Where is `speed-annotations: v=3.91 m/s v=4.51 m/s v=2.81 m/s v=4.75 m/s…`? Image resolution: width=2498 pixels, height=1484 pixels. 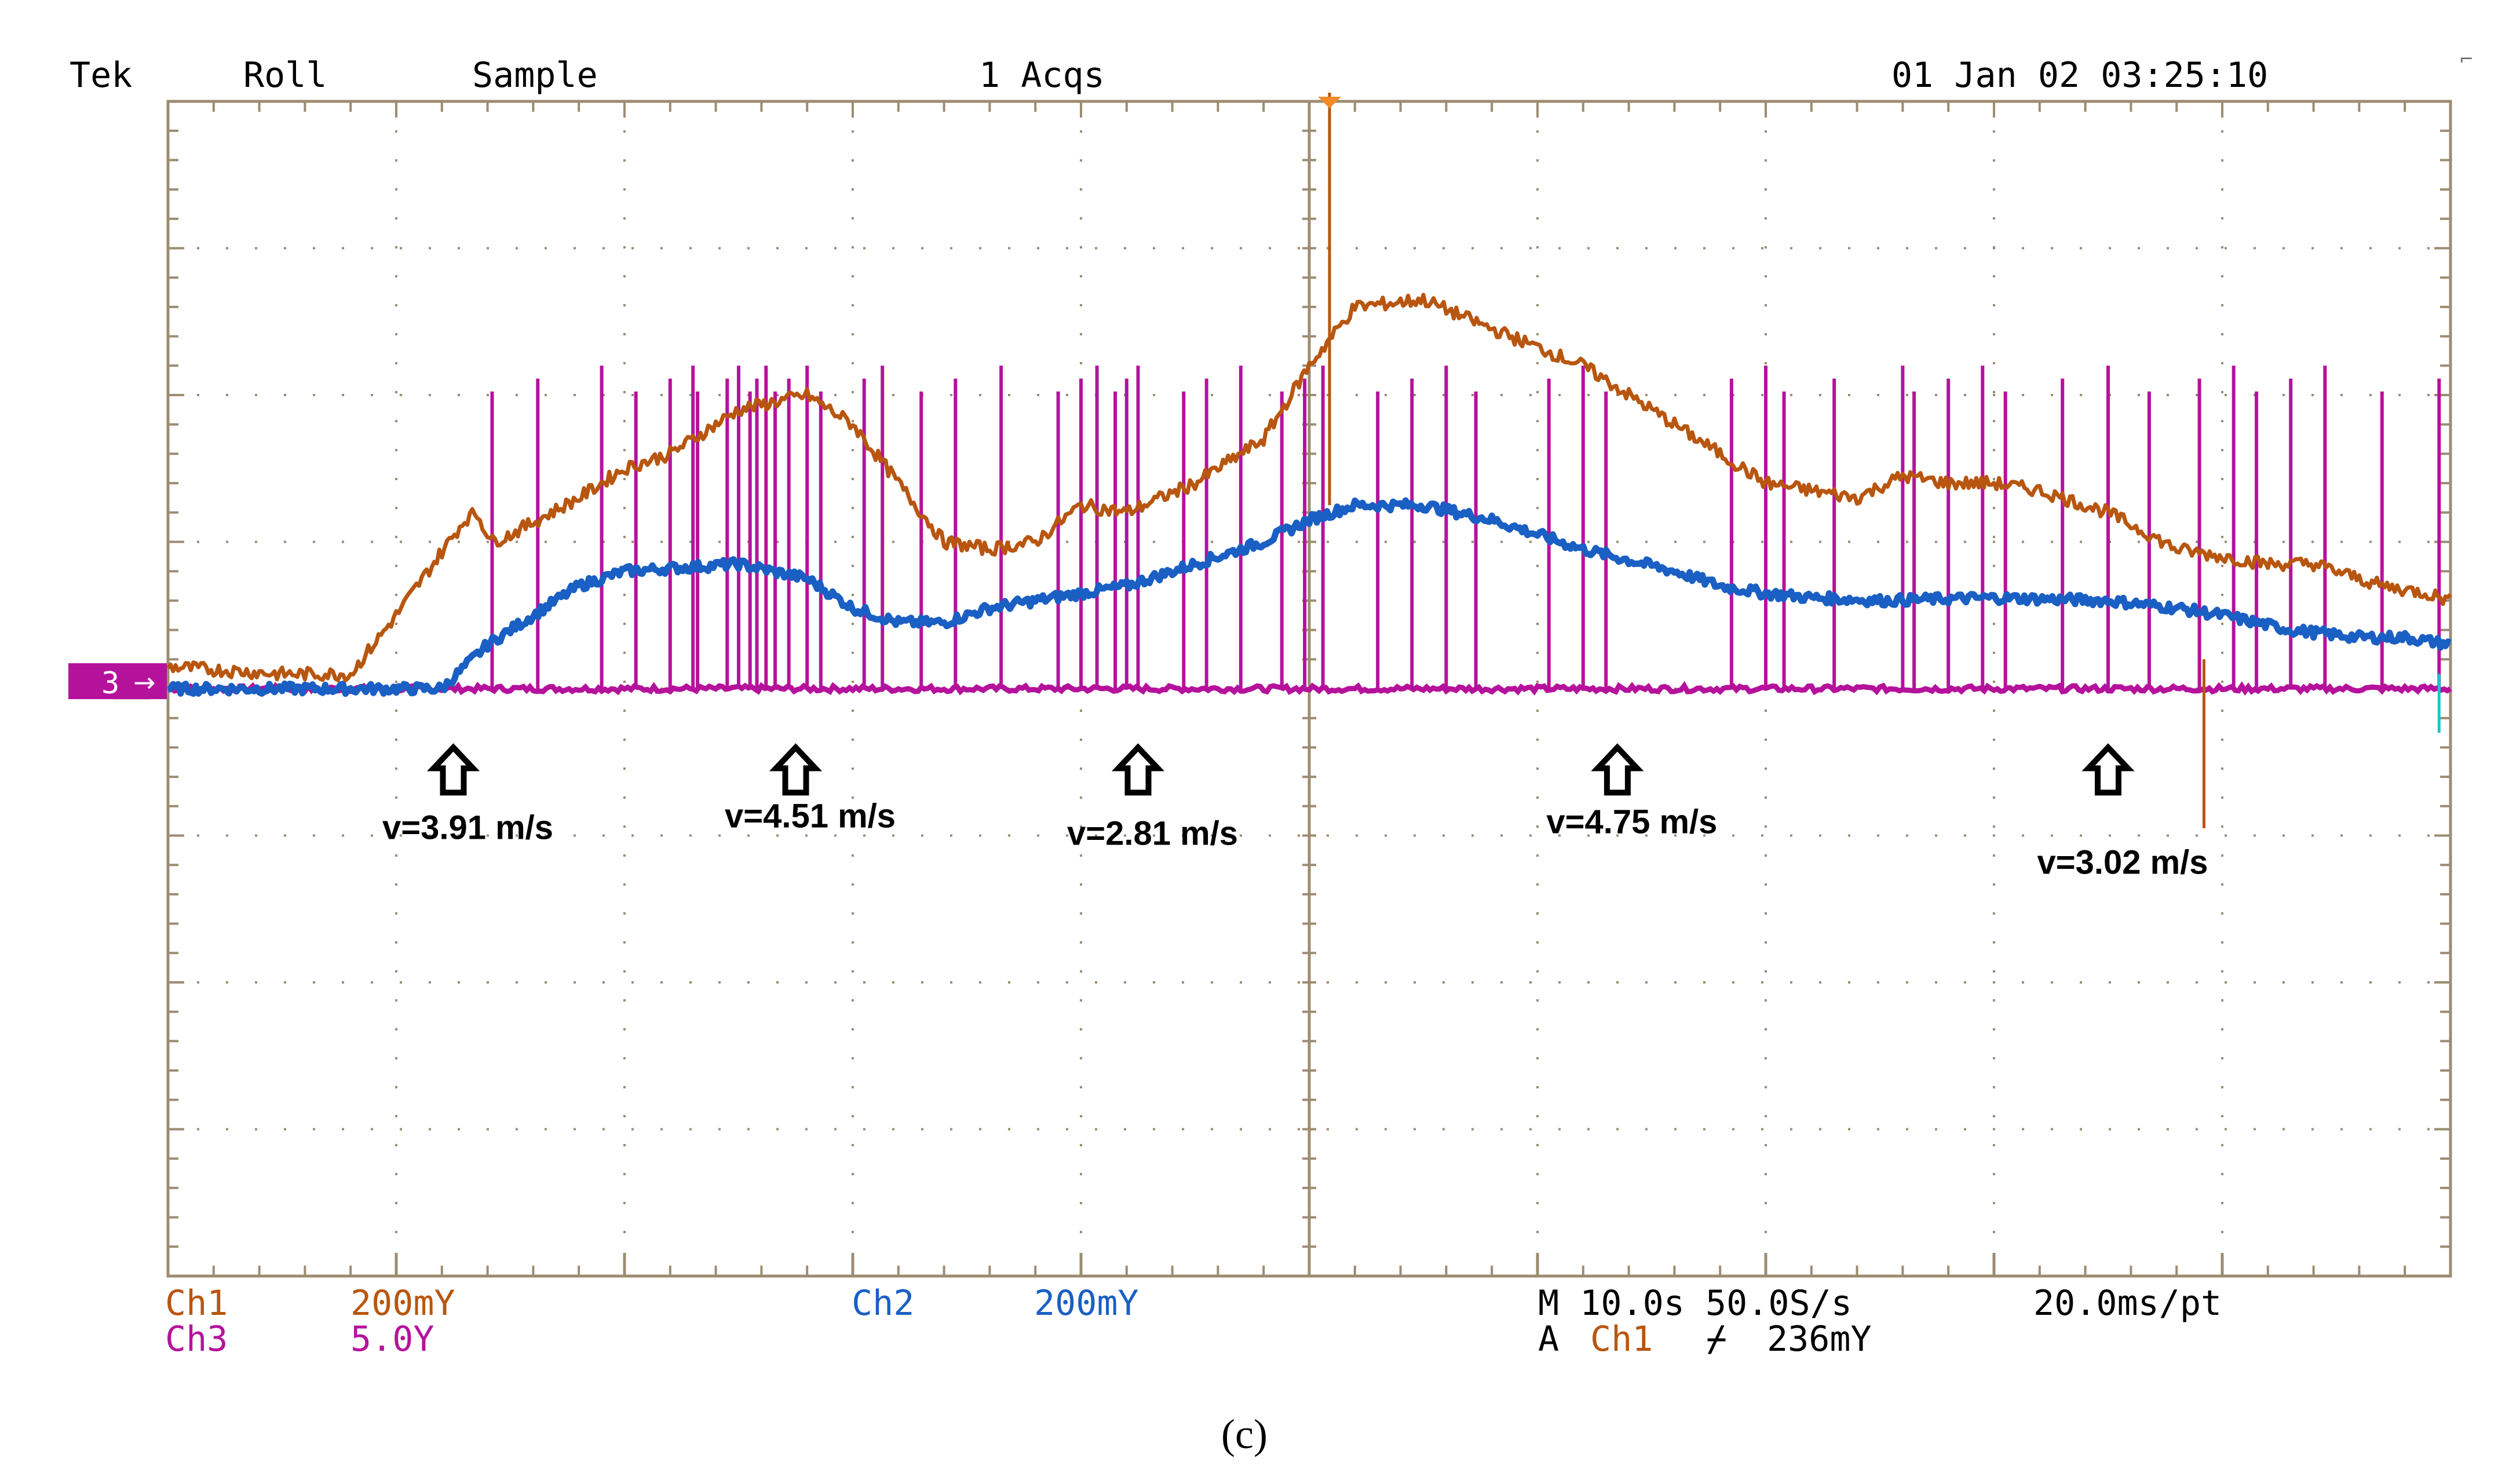 speed-annotations: v=3.91 m/s v=4.51 m/s v=2.81 m/s v=4.75 m/s… is located at coordinates (1295, 812).